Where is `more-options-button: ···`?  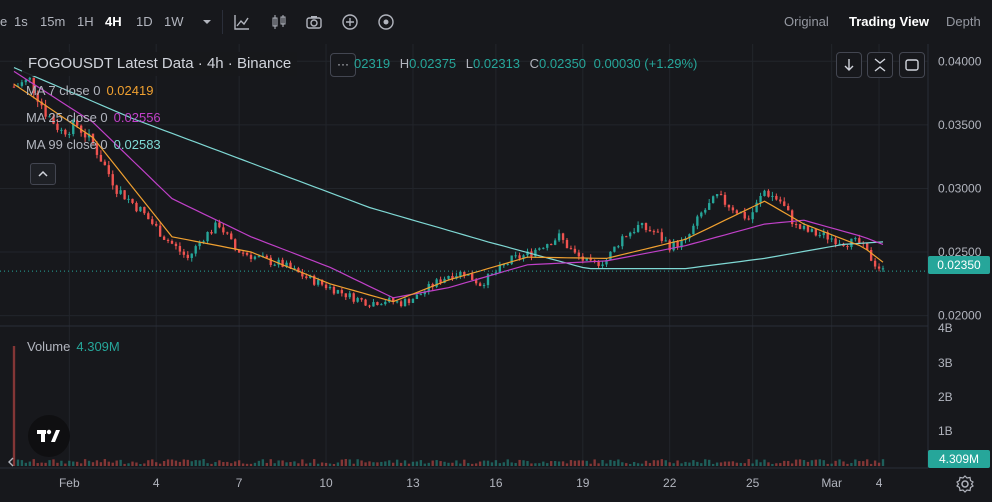
more-options-button: ··· is located at coordinates (343, 65).